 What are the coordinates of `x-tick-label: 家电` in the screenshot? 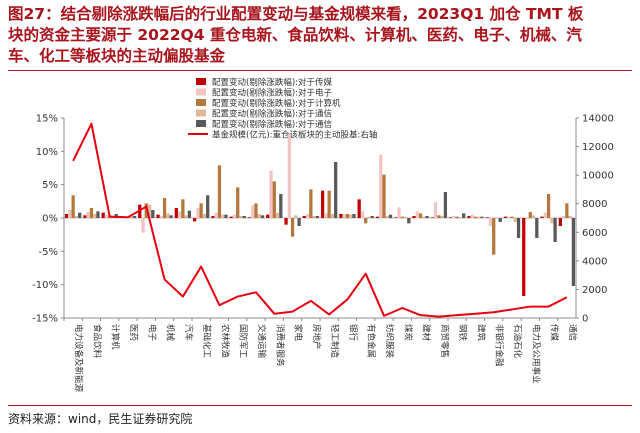 It's located at (298, 333).